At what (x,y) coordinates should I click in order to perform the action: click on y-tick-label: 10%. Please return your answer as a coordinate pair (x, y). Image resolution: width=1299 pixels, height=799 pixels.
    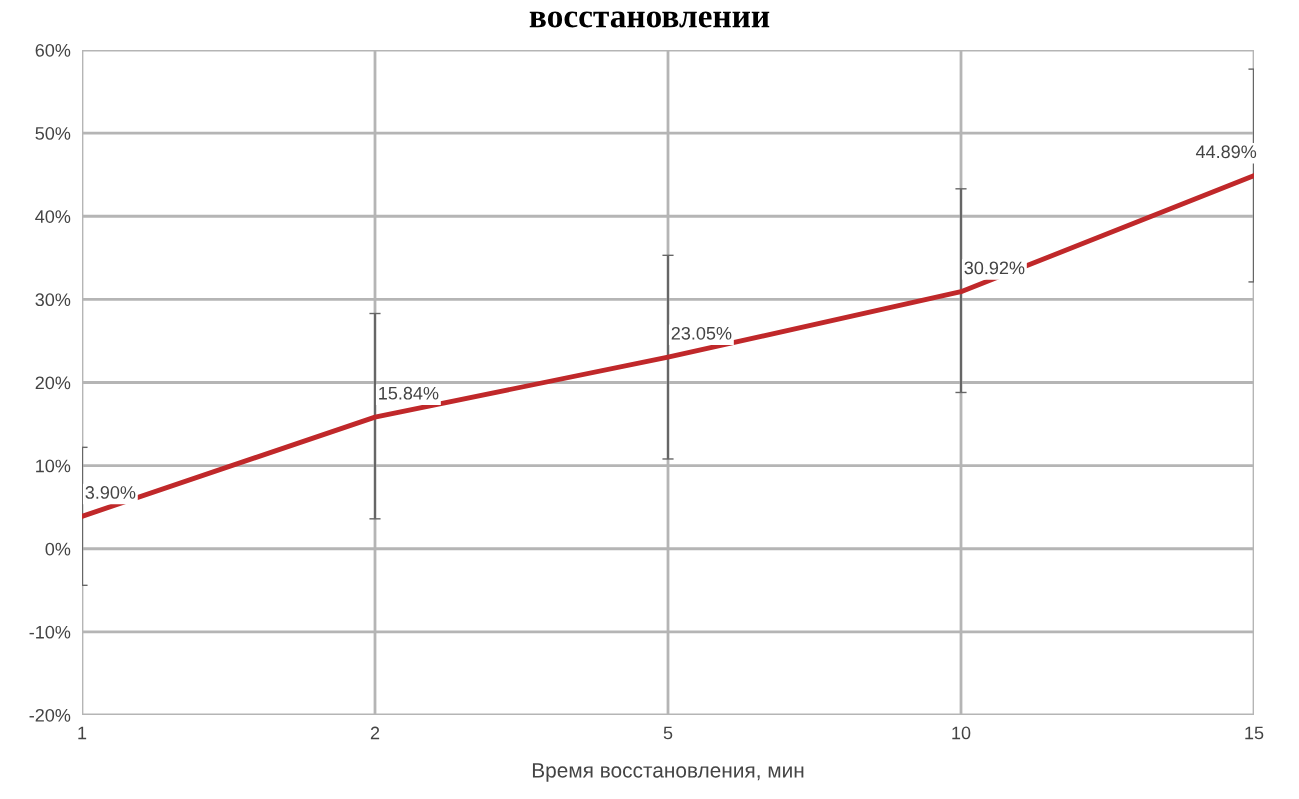
    Looking at the image, I should click on (53, 466).